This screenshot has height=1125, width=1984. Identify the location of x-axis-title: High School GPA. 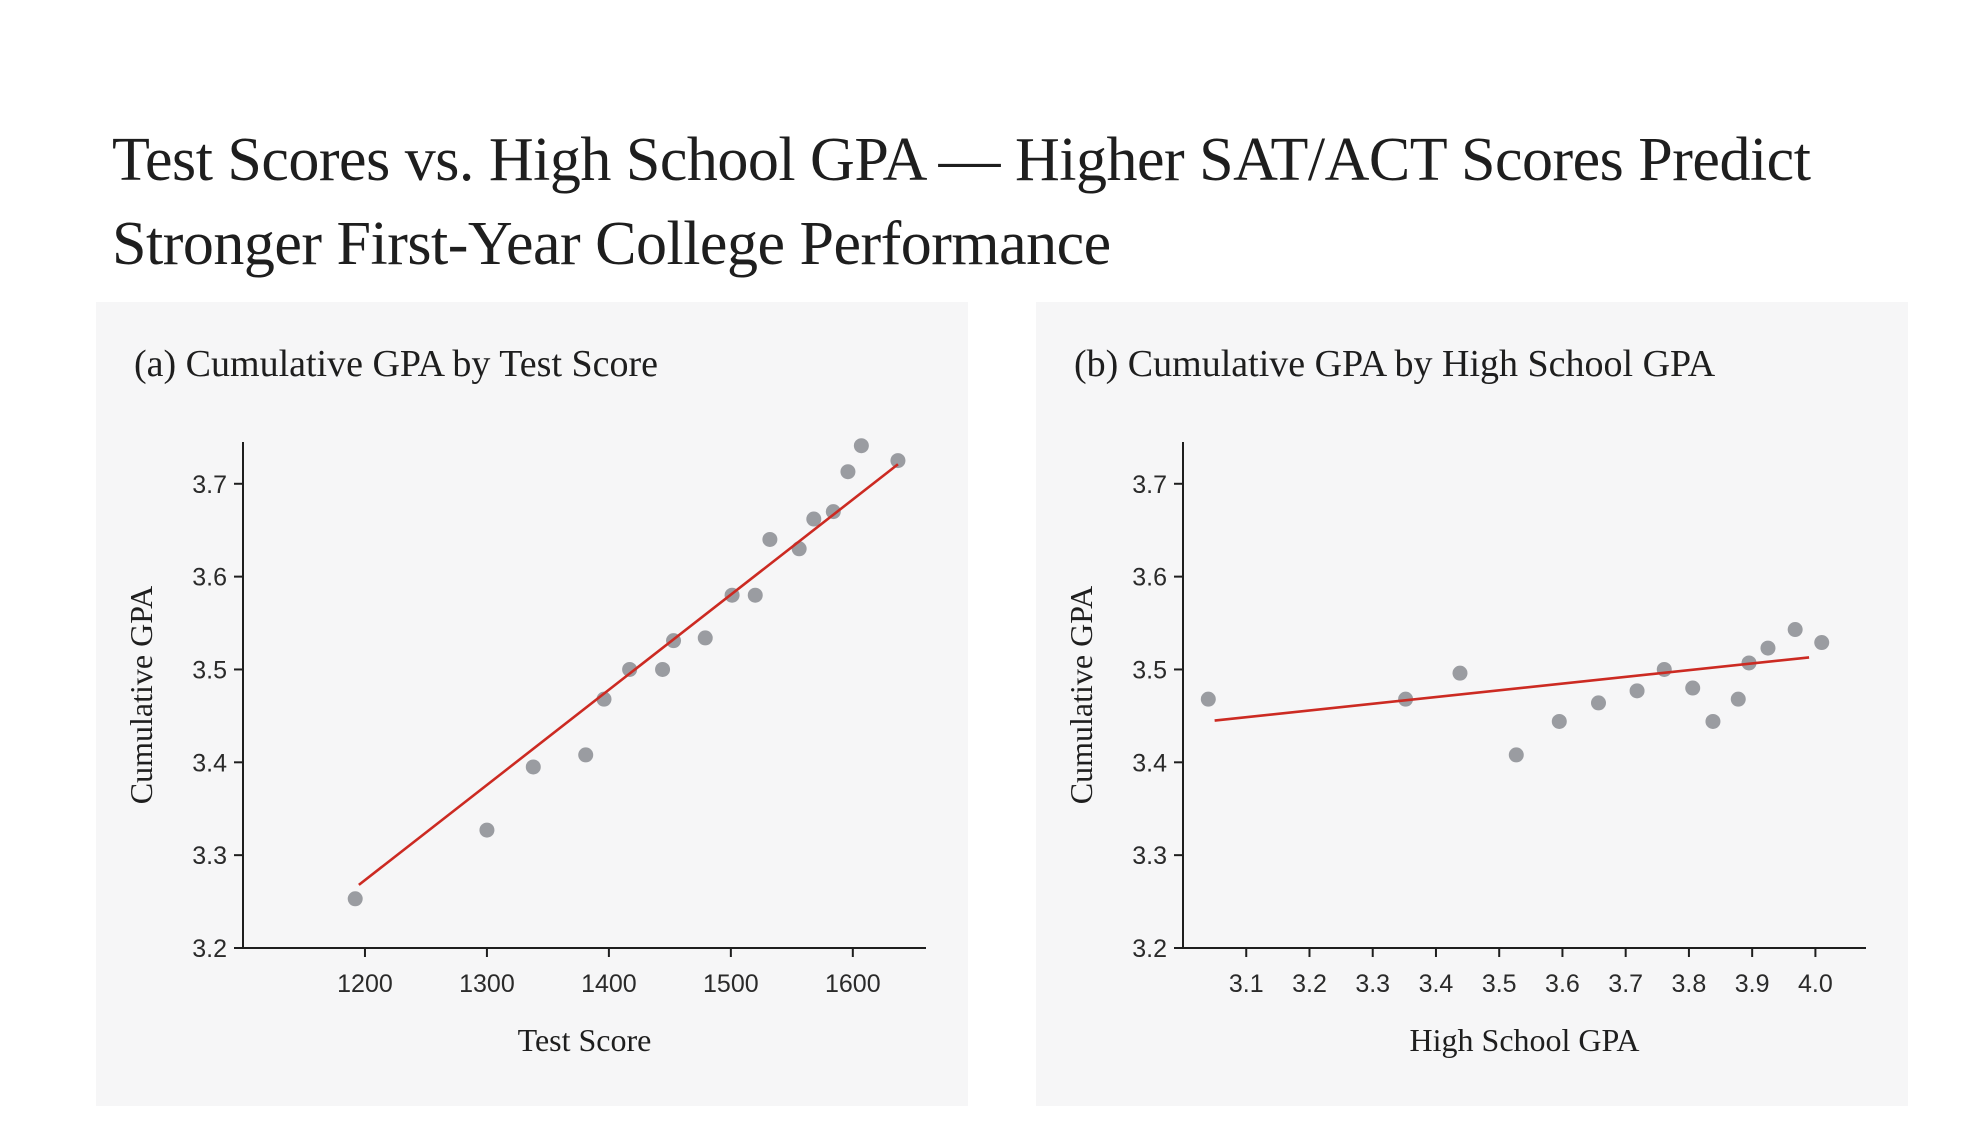
(1525, 1040).